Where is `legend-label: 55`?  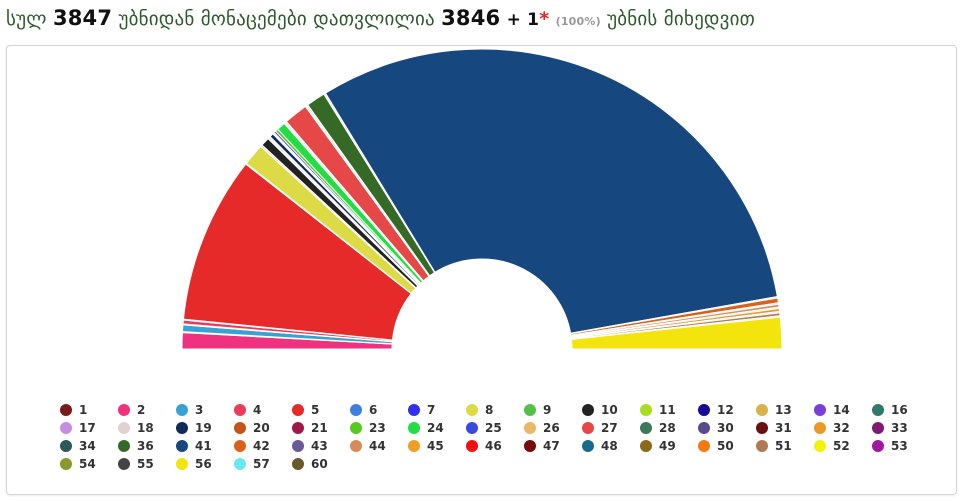 legend-label: 55 is located at coordinates (145, 464).